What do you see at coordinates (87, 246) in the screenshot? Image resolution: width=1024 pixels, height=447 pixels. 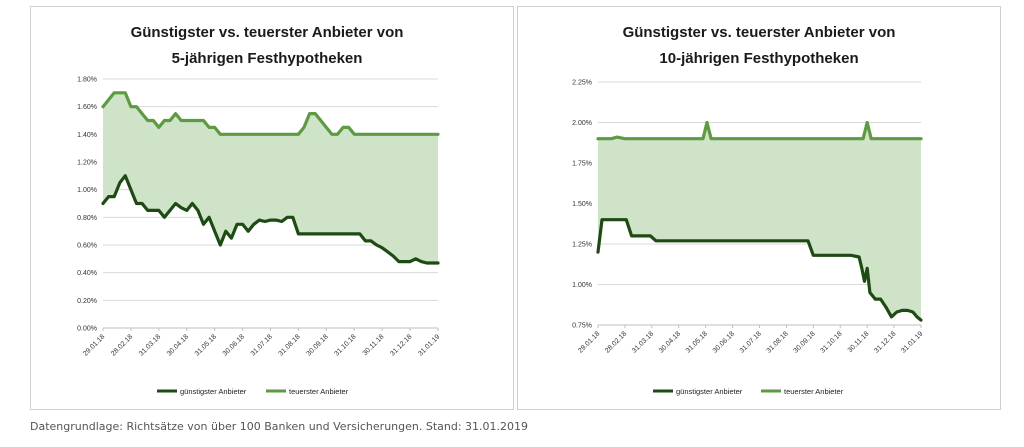 I see `y-tick-label: 0.60%` at bounding box center [87, 246].